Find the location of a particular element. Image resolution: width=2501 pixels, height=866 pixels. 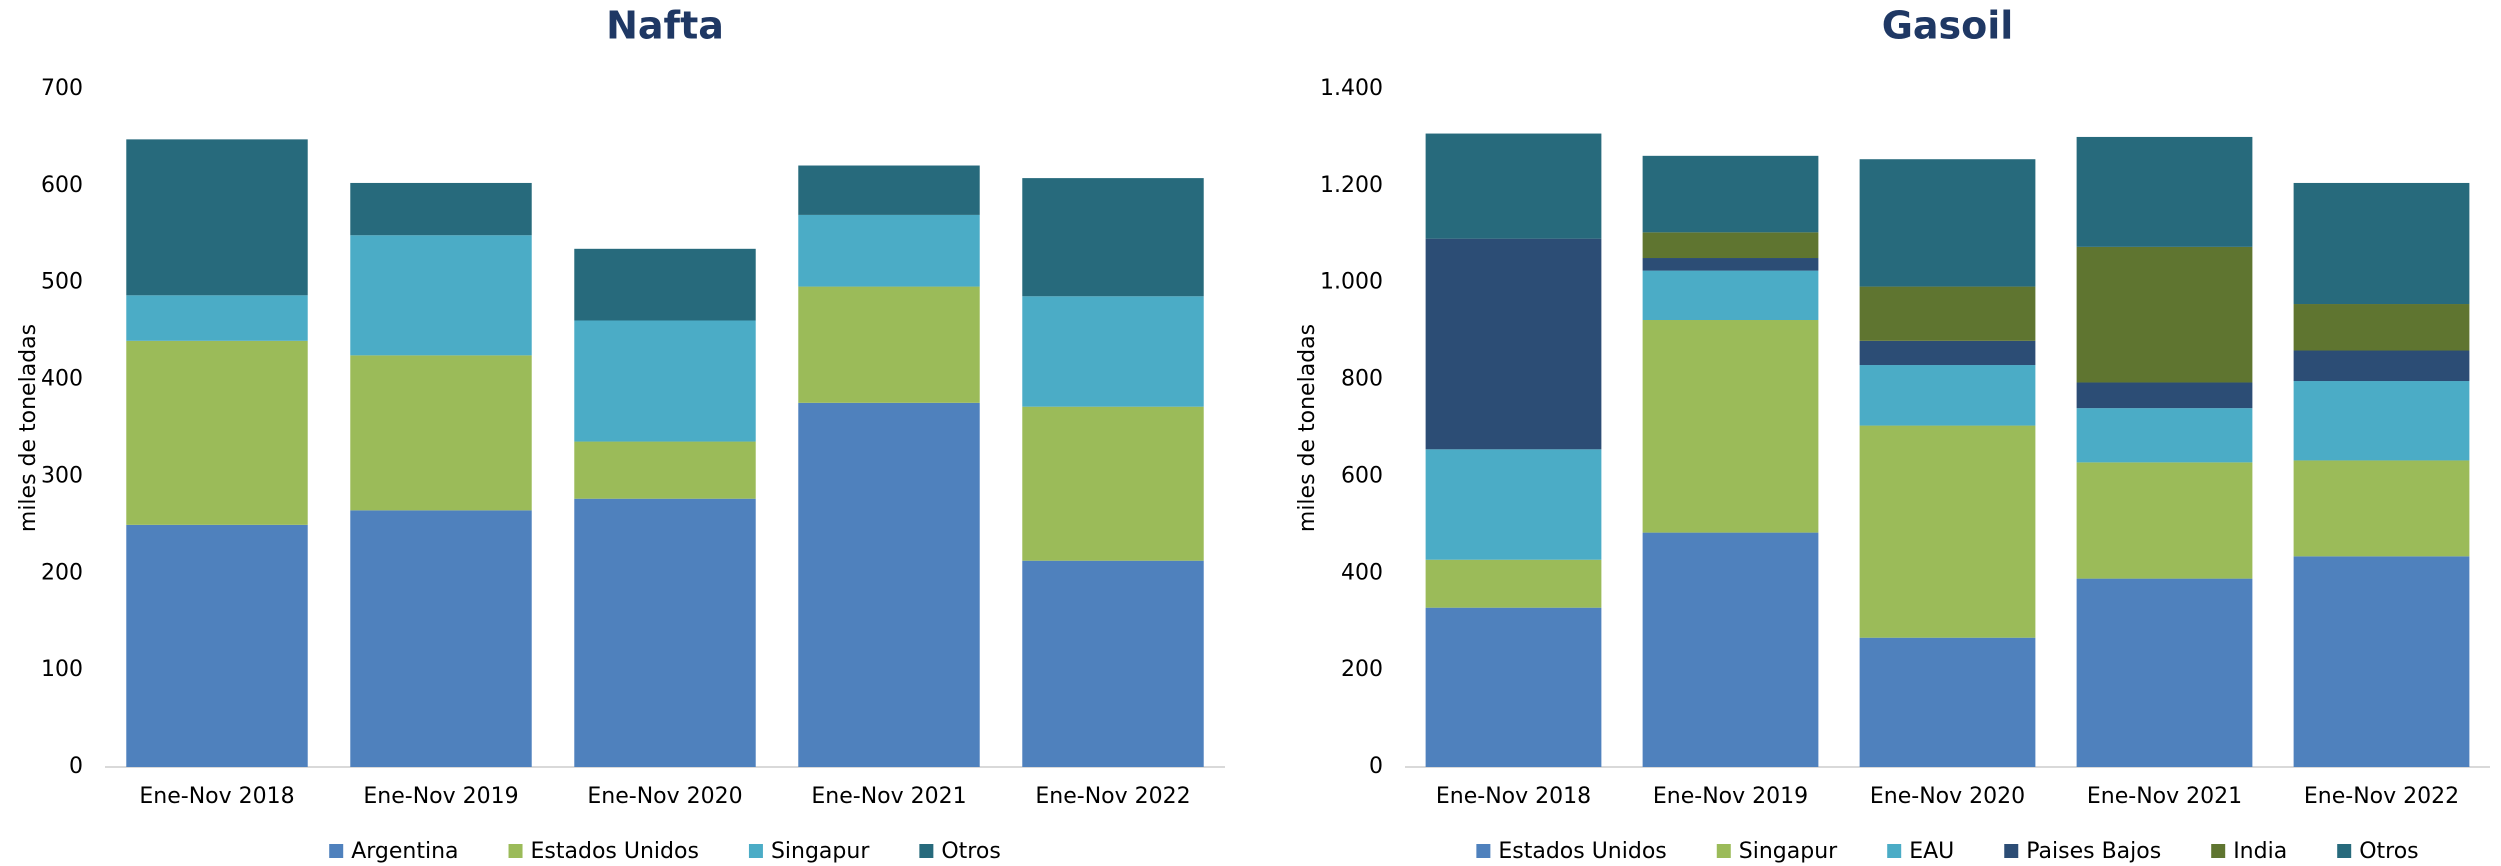

y-tick-label: 1.000 is located at coordinates (1351, 282).